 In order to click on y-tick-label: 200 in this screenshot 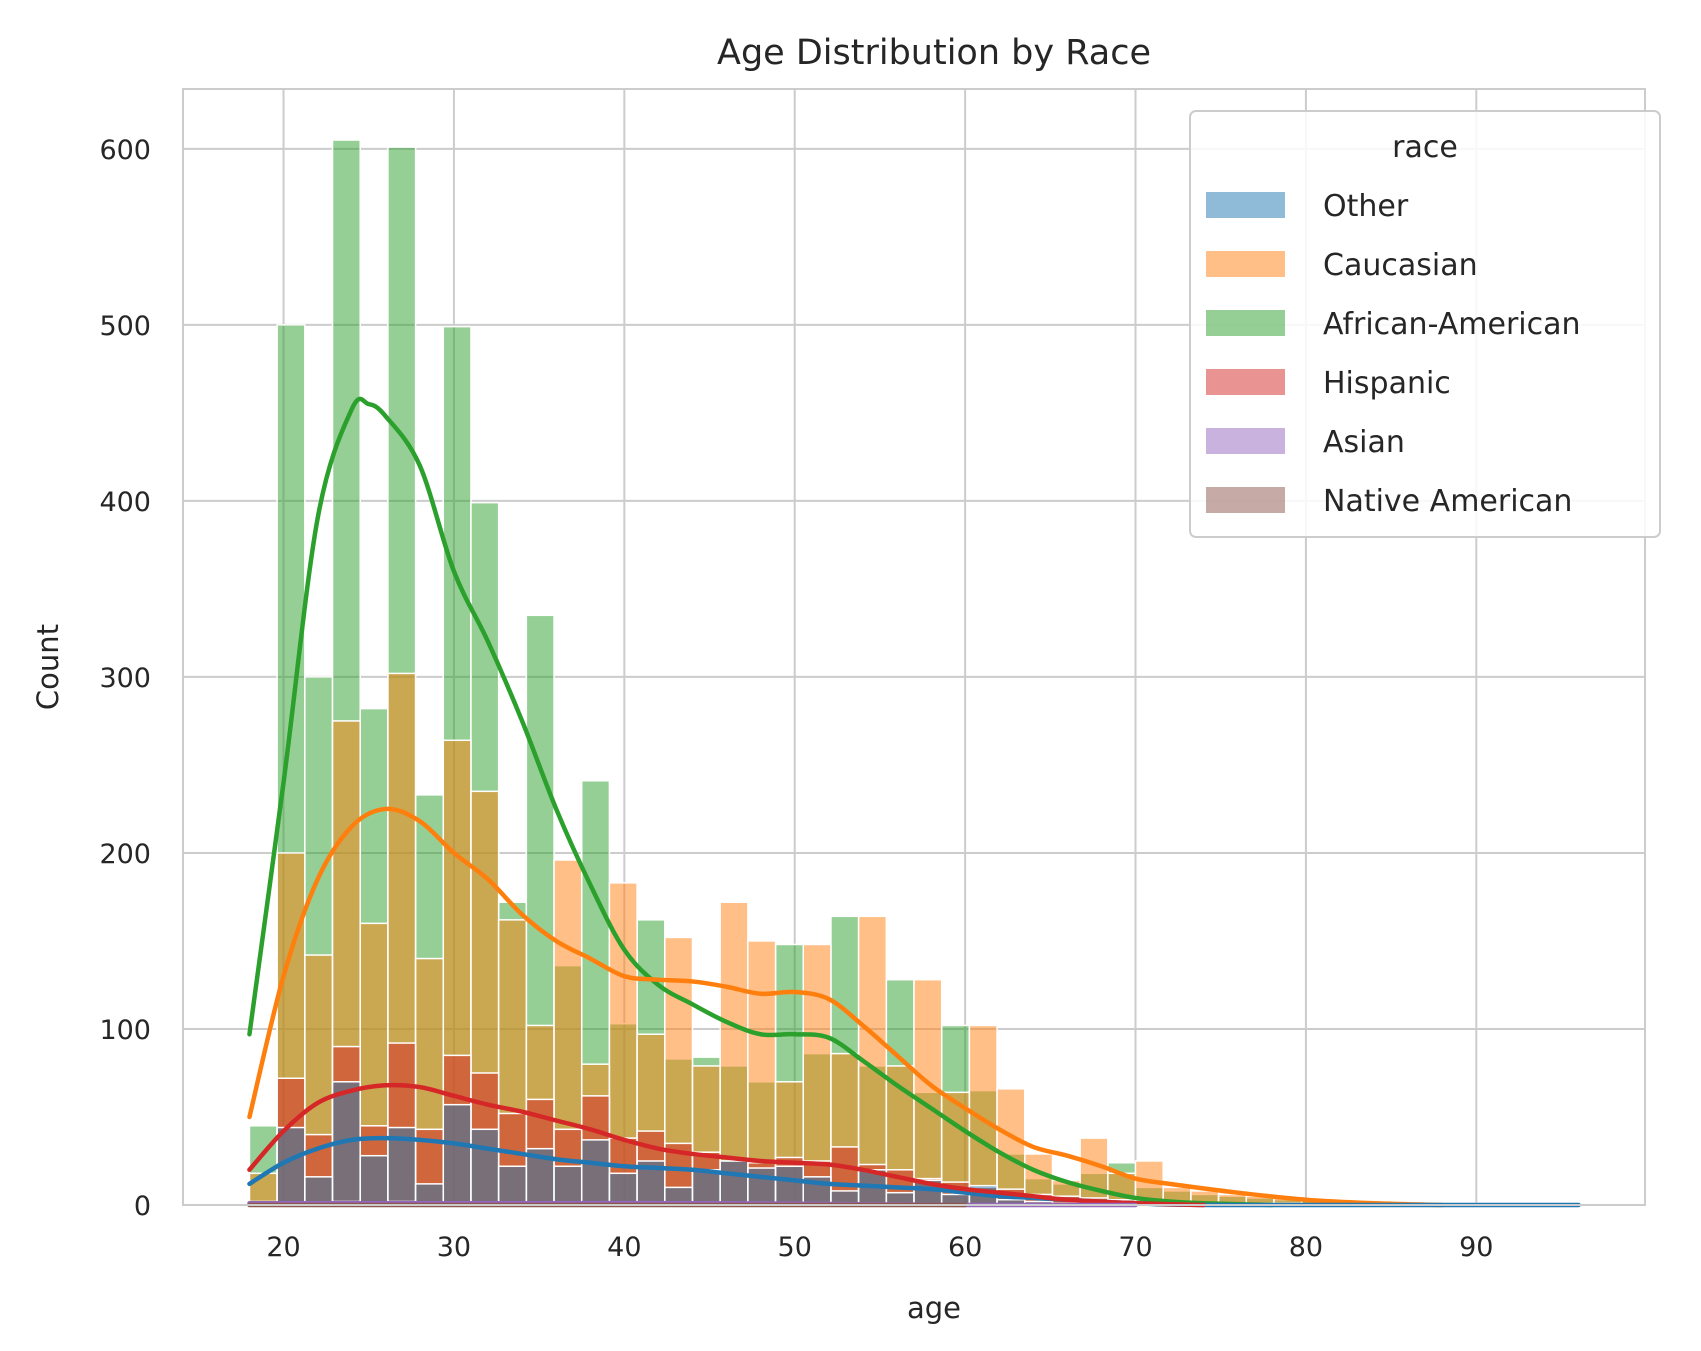, I will do `click(125, 854)`.